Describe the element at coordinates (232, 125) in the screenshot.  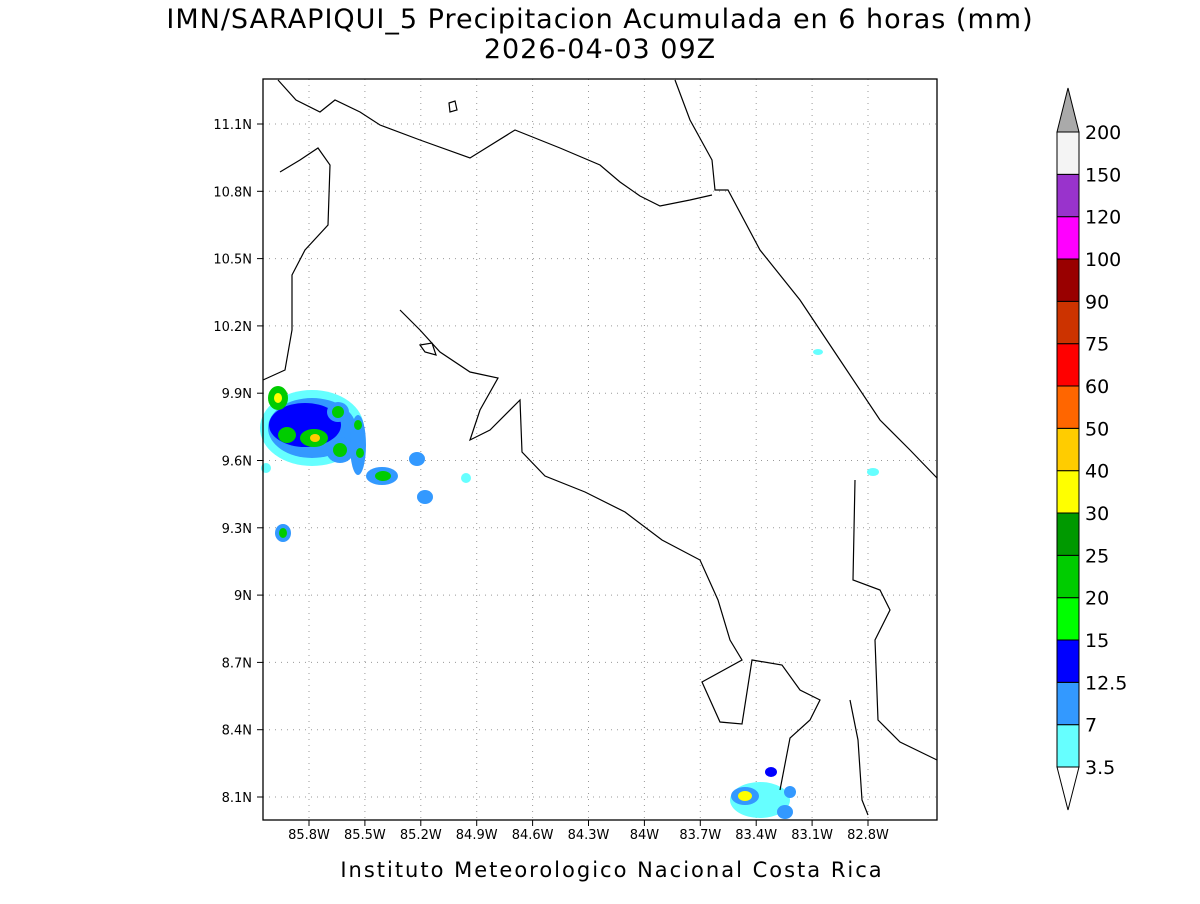
I see `lat-tick-label: 11.1N` at that location.